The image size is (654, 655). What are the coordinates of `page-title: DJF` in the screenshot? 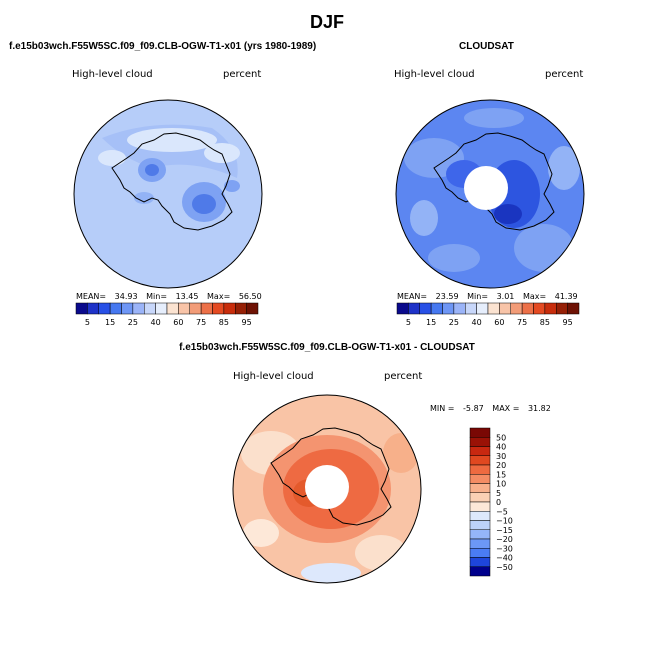 It's located at (326, 22).